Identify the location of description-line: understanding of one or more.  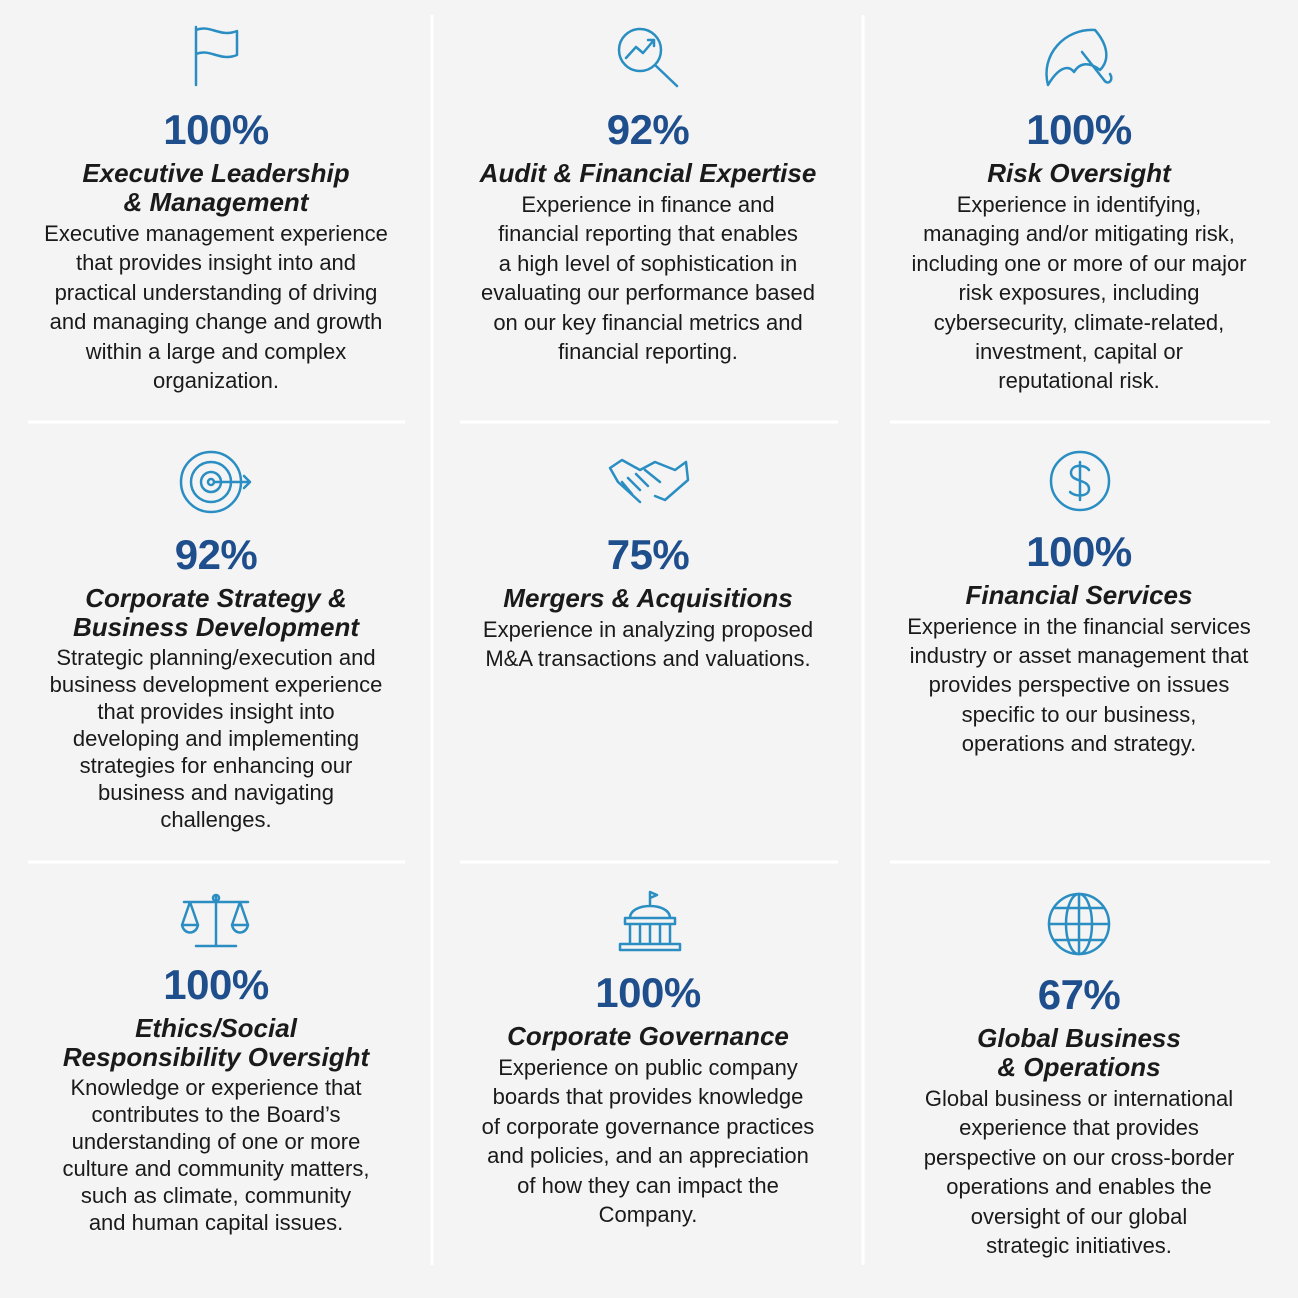
(216, 1141).